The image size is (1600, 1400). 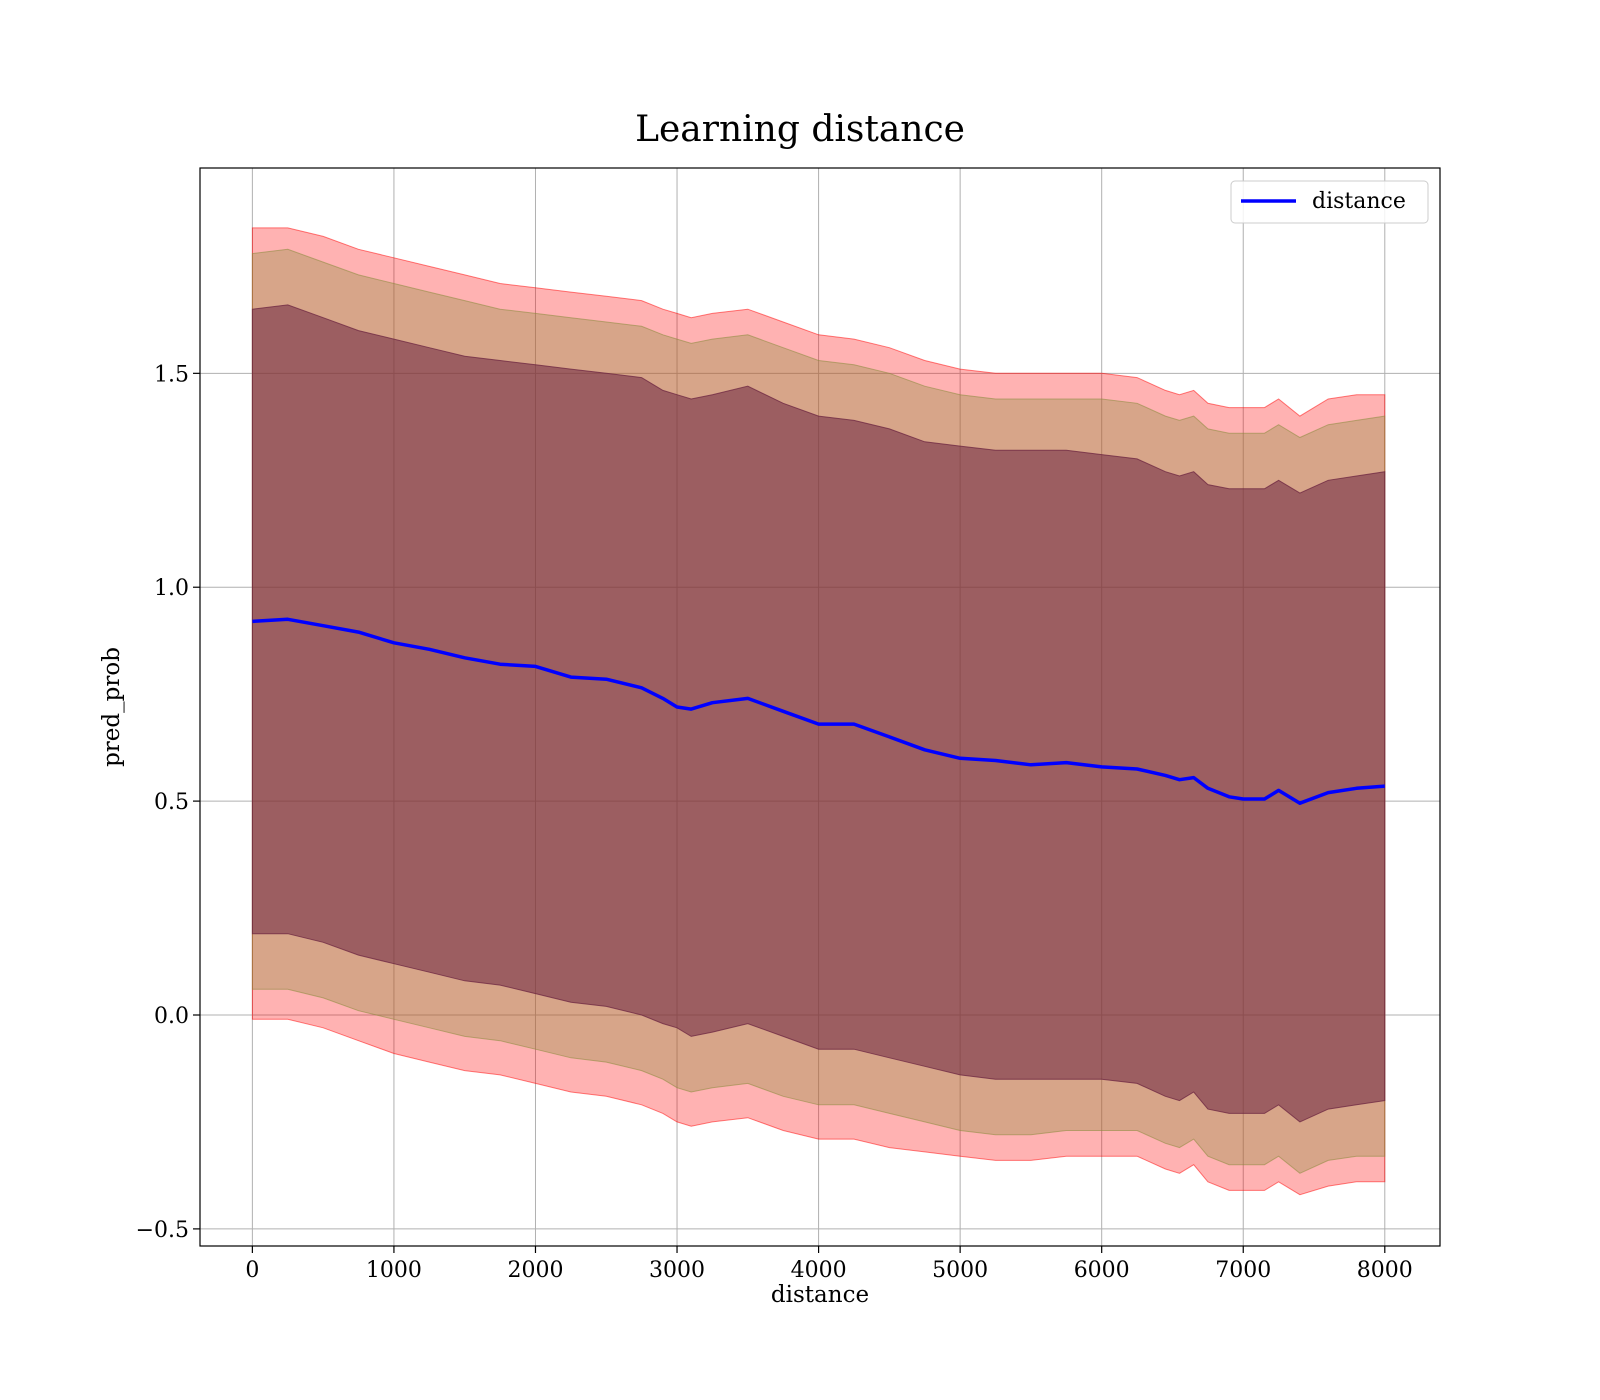 What do you see at coordinates (1385, 1270) in the screenshot?
I see `x-tick-label: 8000` at bounding box center [1385, 1270].